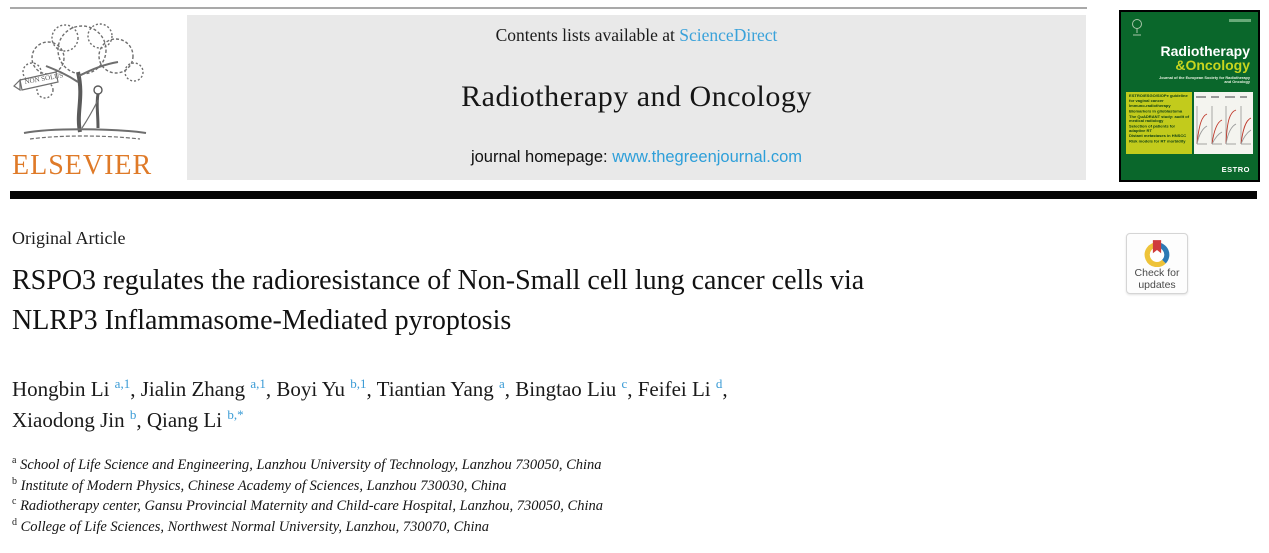 The image size is (1269, 553). What do you see at coordinates (1235, 169) in the screenshot?
I see `cover-estro-logo: ESTRO` at bounding box center [1235, 169].